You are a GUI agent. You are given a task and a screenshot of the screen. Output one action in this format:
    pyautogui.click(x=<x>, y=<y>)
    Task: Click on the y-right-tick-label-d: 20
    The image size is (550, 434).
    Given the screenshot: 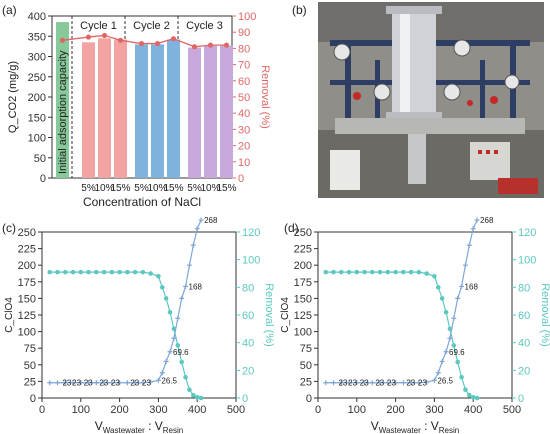 What is the action you would take?
    pyautogui.click(x=524, y=371)
    